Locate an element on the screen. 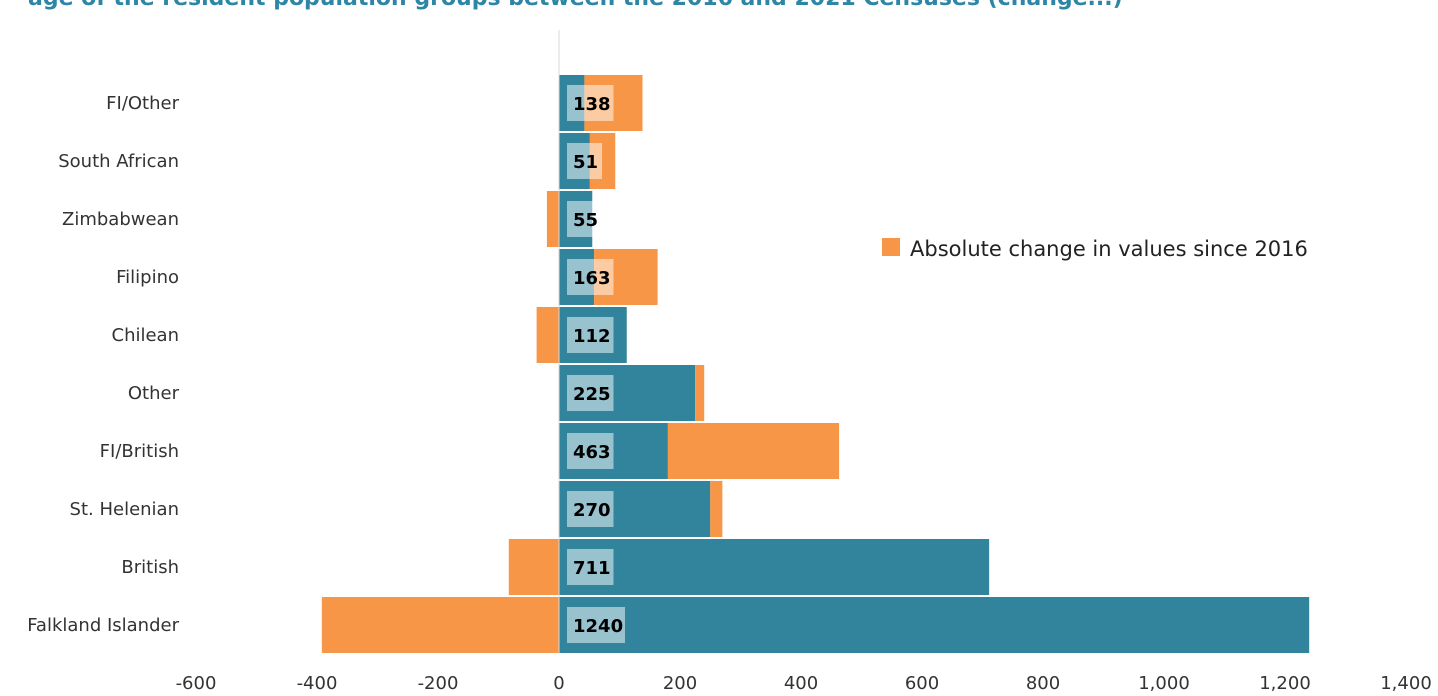  data-label-box-filipino is located at coordinates (590, 277).